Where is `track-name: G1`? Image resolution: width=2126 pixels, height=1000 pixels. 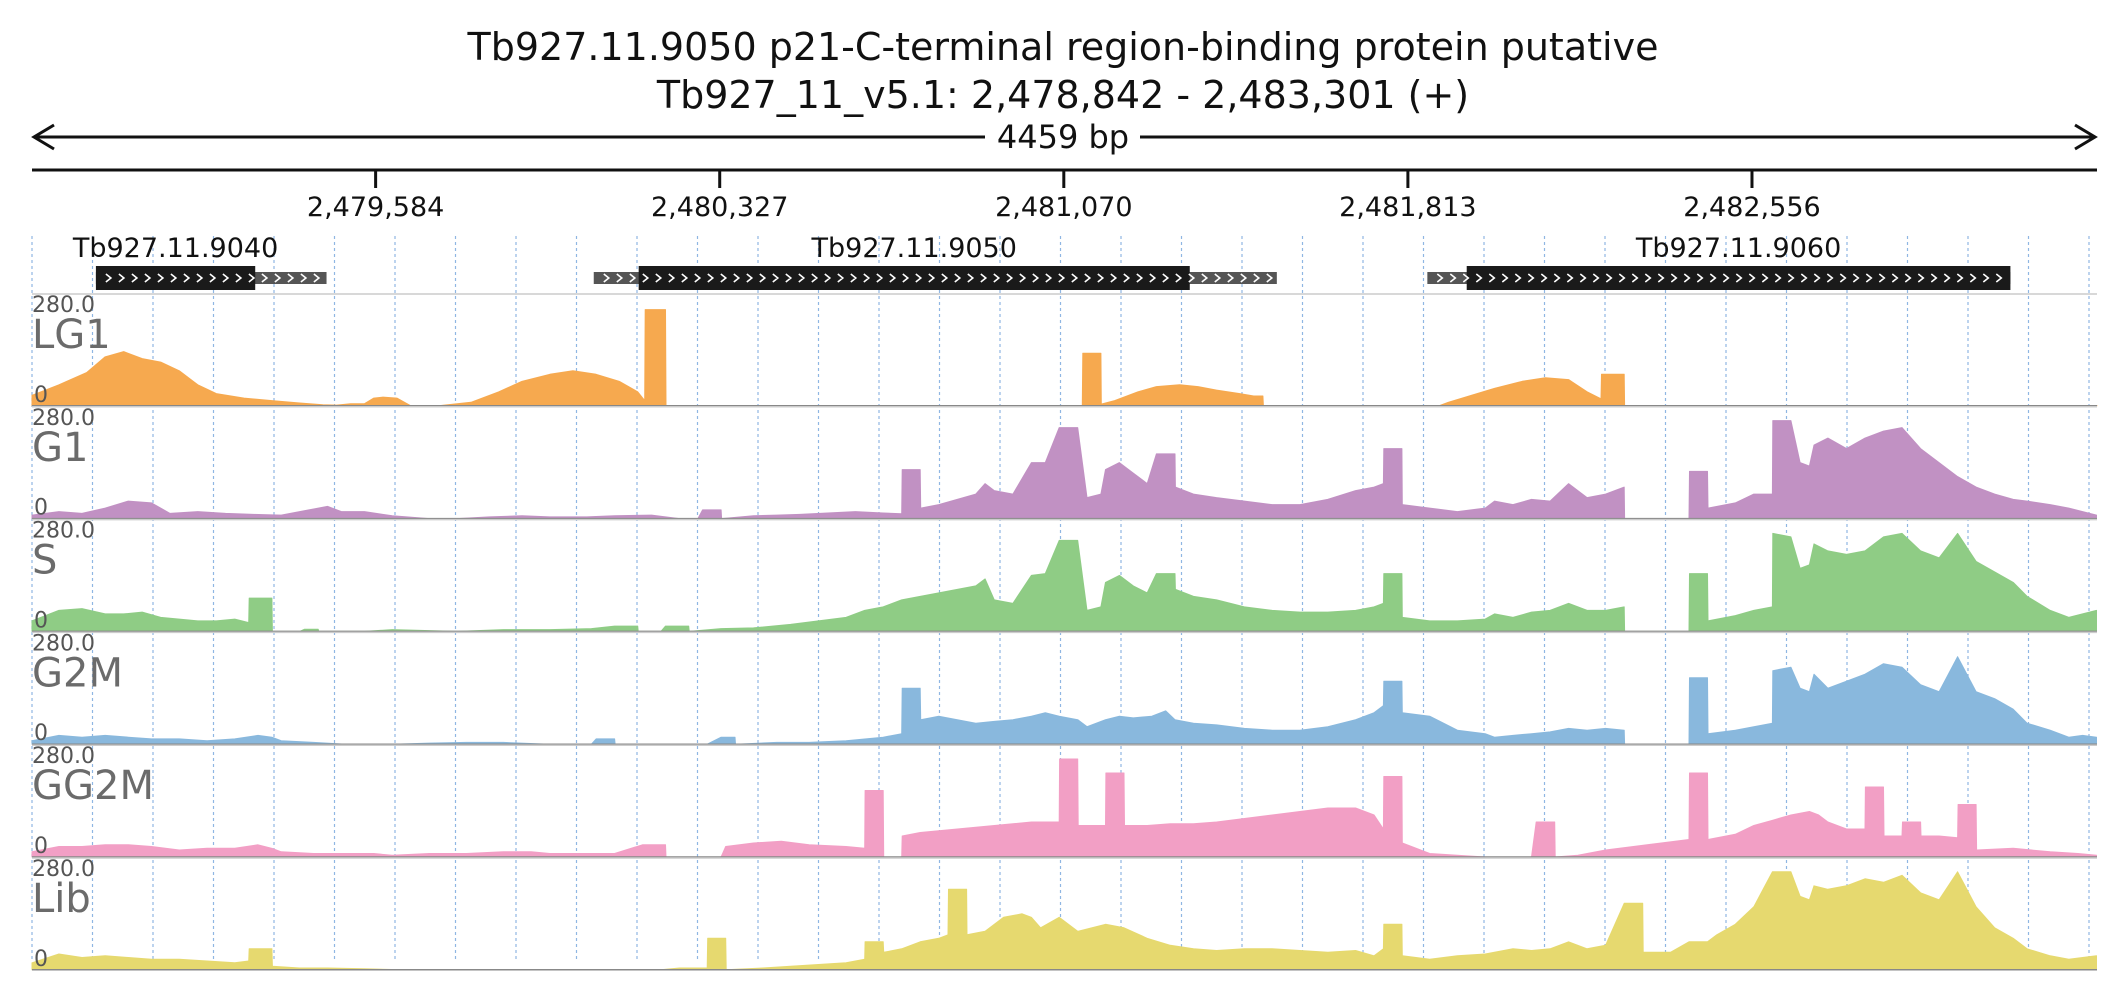 track-name: G1 is located at coordinates (60, 448).